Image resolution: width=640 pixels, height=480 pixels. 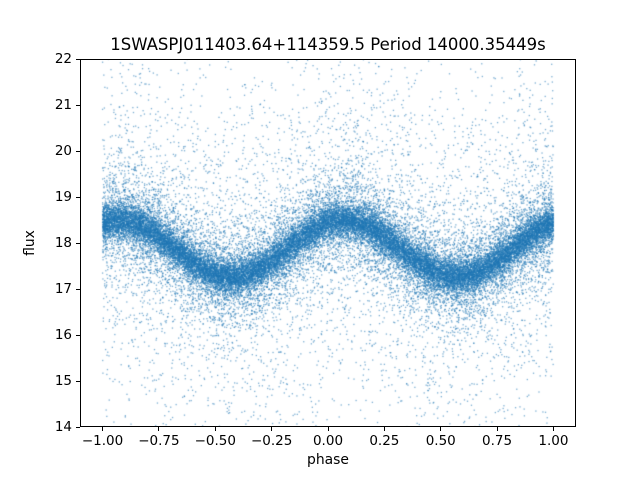 What do you see at coordinates (328, 441) in the screenshot?
I see `x-tick-label: 0.00` at bounding box center [328, 441].